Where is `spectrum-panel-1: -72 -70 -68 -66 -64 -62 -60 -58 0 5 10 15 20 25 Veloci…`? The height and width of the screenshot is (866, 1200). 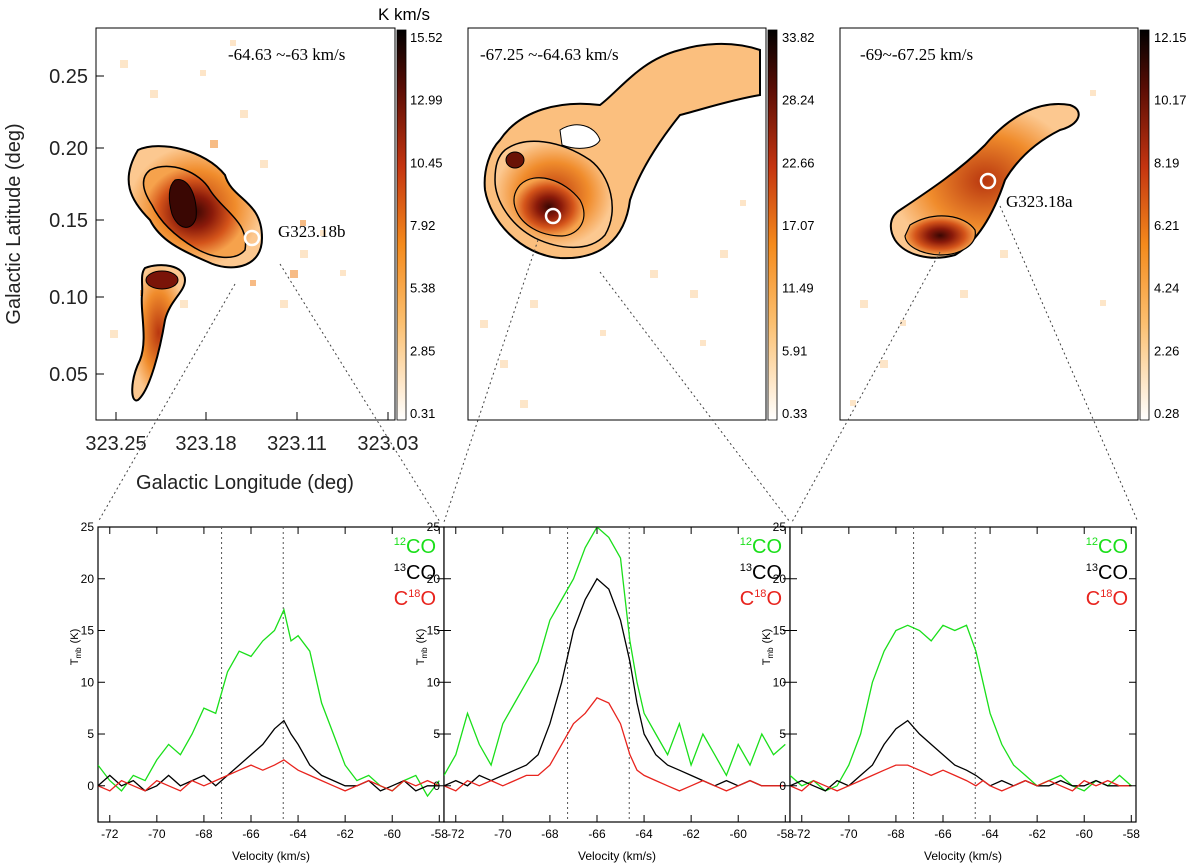 spectrum-panel-1: -72 -70 -68 -66 -64 -62 -60 -58 0 5 10 15 20 25 Veloci… is located at coordinates (258, 691).